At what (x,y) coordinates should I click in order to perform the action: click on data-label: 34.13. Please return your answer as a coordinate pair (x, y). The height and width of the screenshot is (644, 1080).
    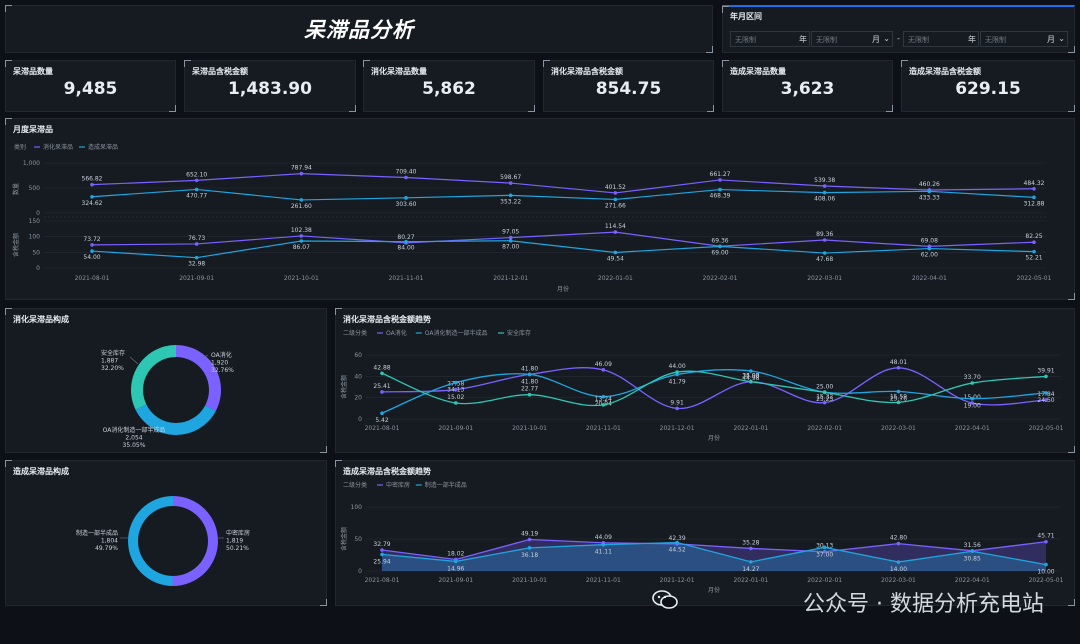
    Looking at the image, I should click on (455, 390).